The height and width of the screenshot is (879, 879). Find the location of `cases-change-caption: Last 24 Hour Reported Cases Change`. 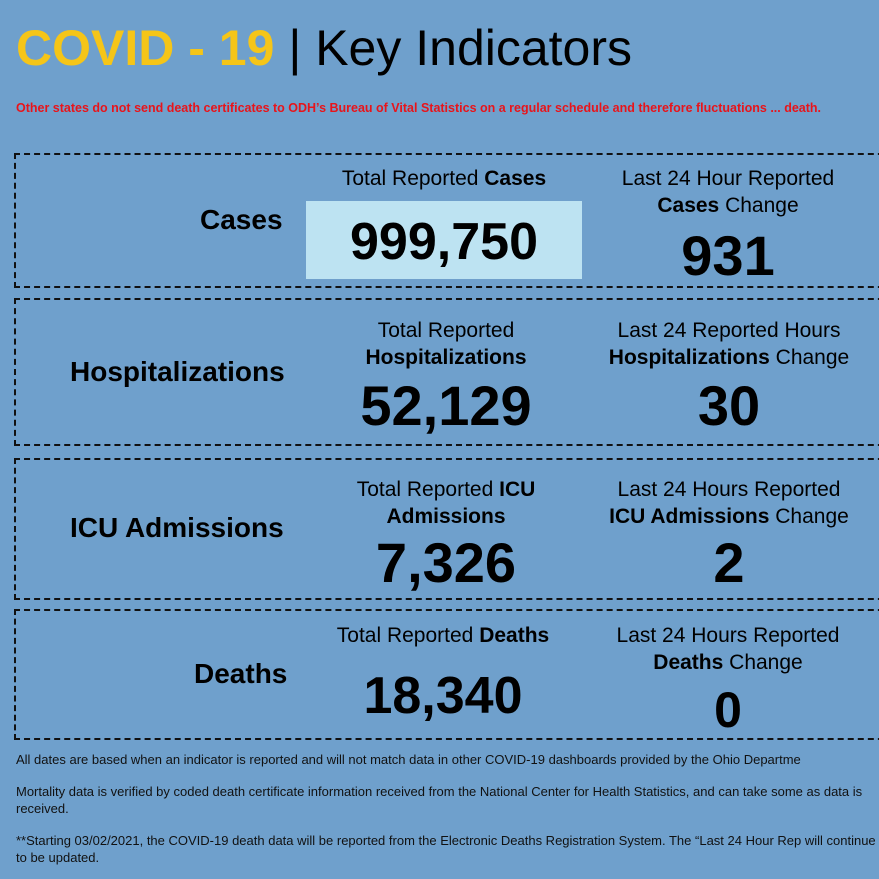

cases-change-caption: Last 24 Hour Reported Cases Change is located at coordinates (728, 192).